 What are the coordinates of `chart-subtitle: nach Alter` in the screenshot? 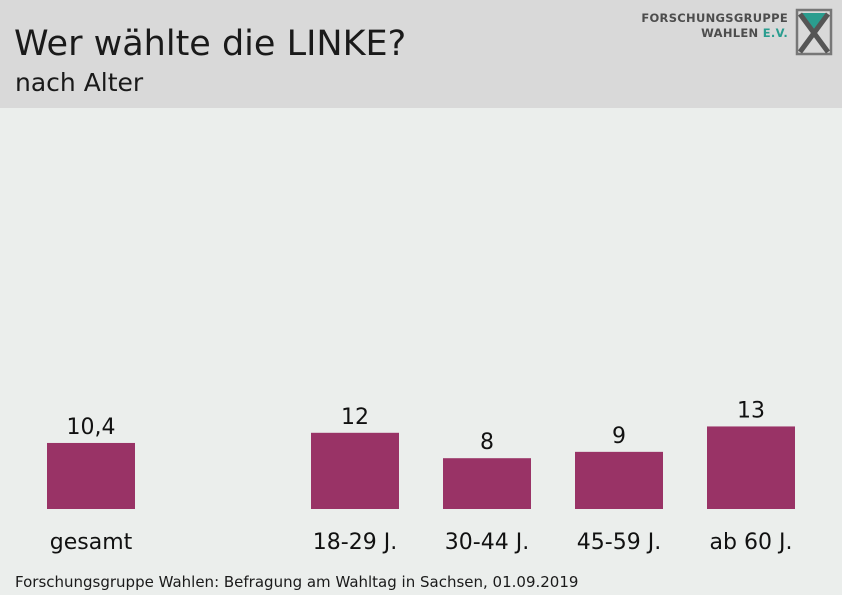 It's located at (79, 82).